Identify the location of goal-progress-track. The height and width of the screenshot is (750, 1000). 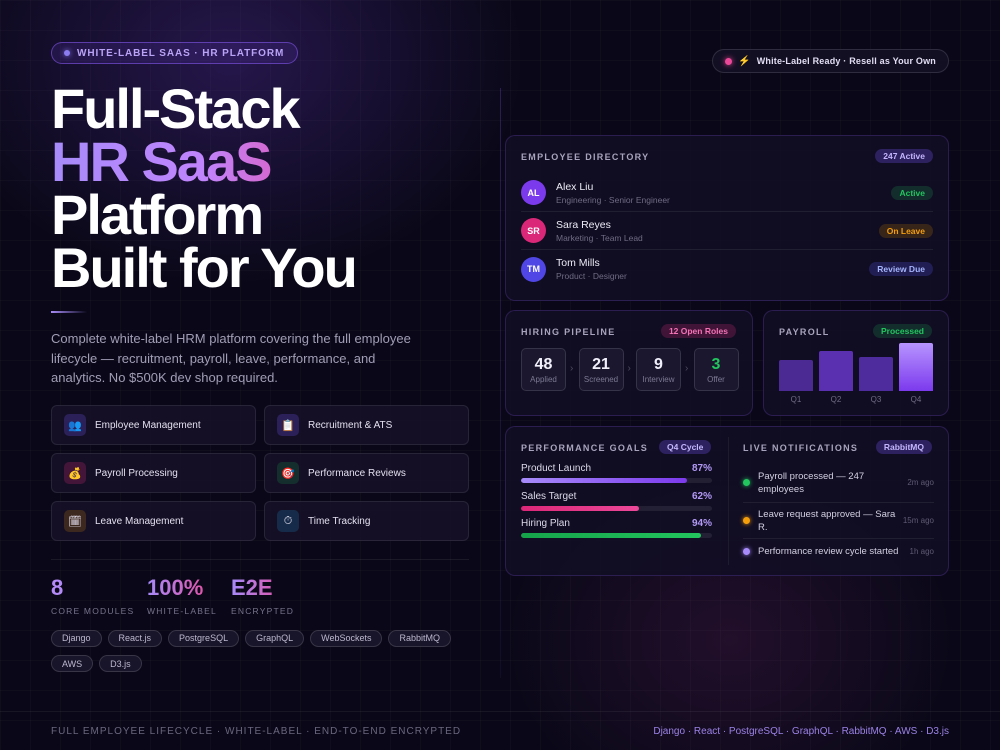
(616, 535).